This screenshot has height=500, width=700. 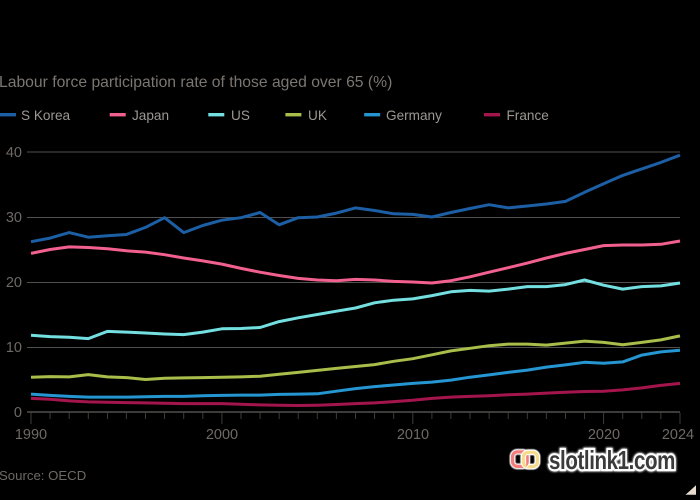 What do you see at coordinates (317, 115) in the screenshot?
I see `svg-text: UK` at bounding box center [317, 115].